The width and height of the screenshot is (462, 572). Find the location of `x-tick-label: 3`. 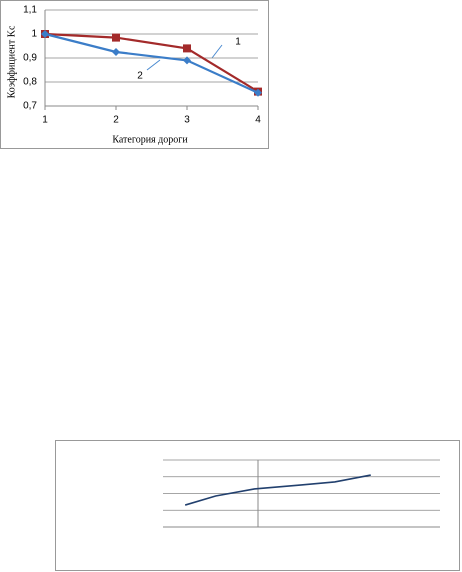

x-tick-label: 3 is located at coordinates (187, 120).